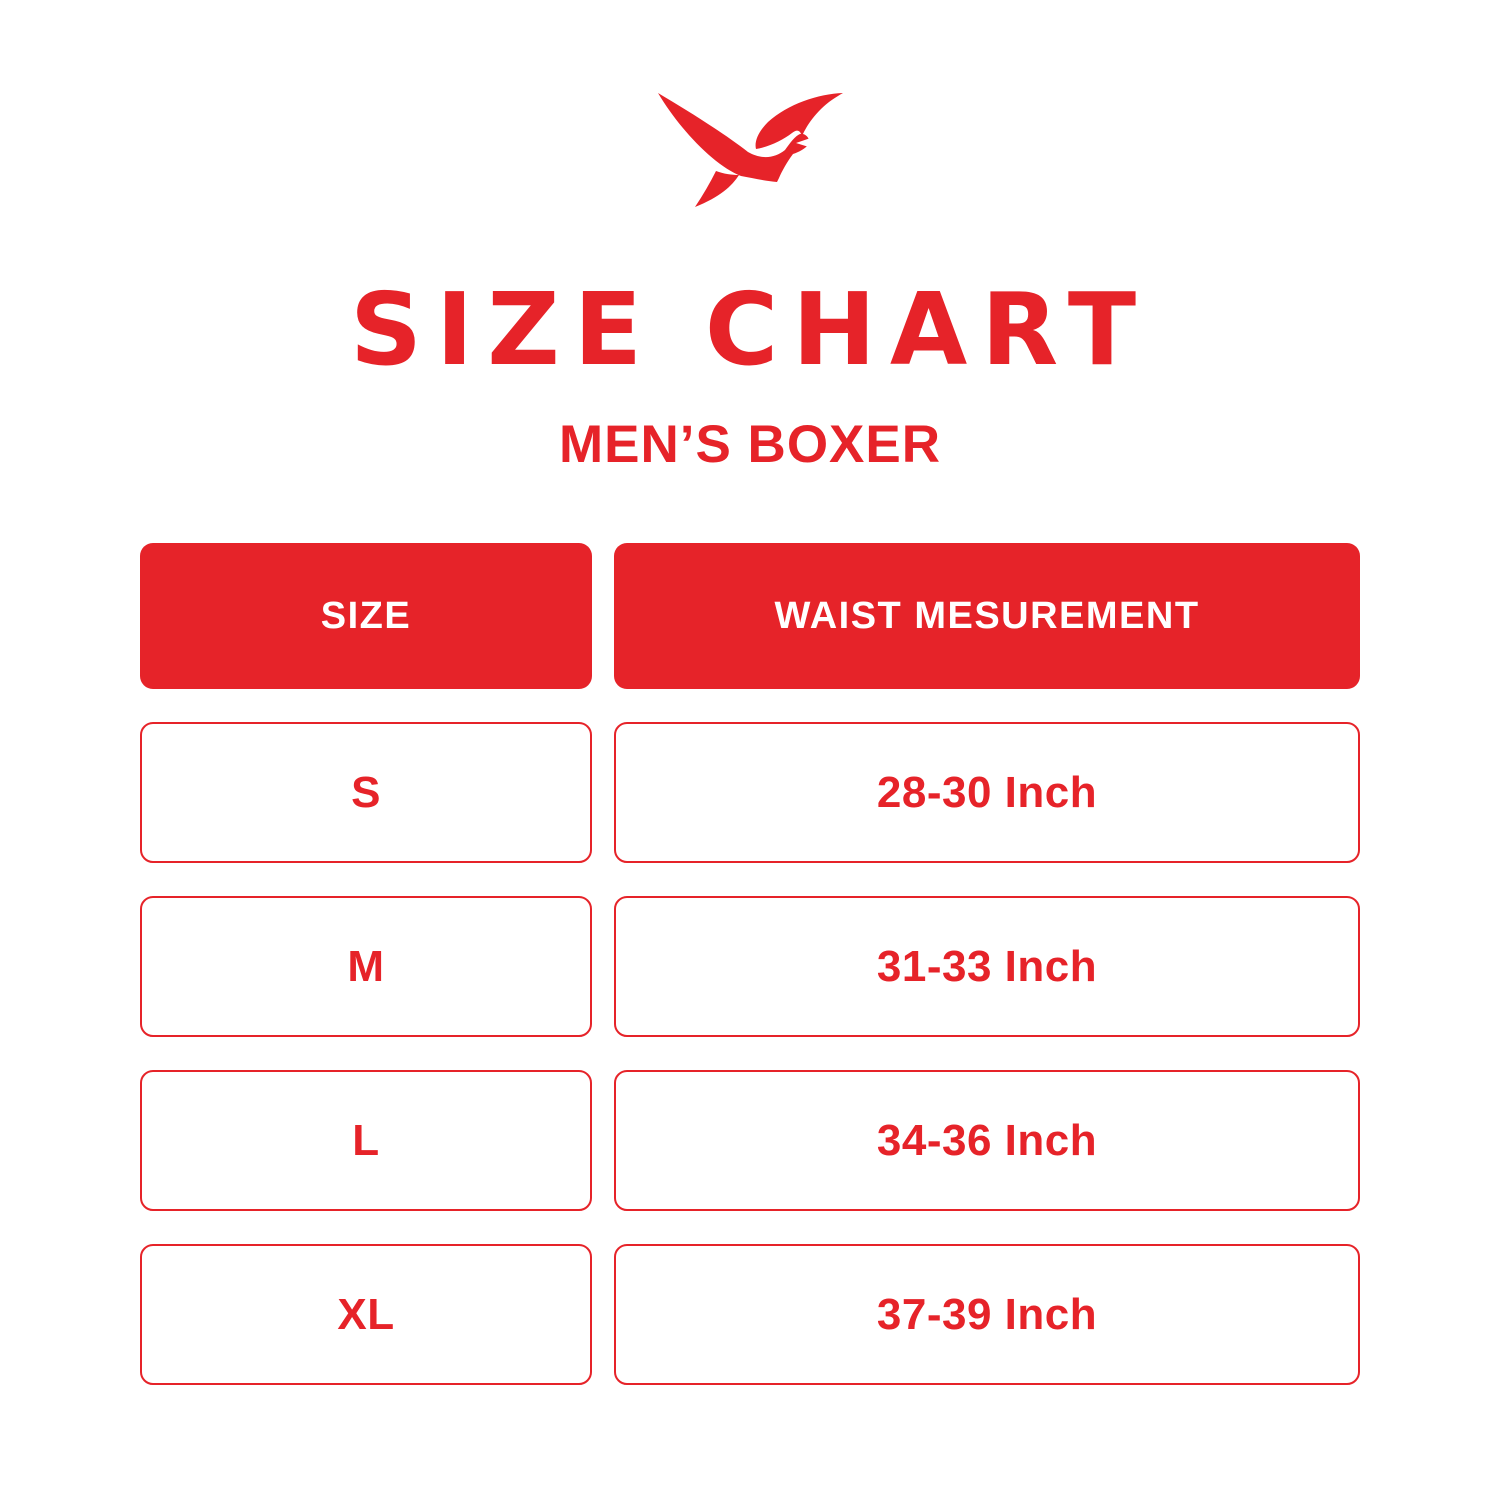 The height and width of the screenshot is (1500, 1500). What do you see at coordinates (987, 1314) in the screenshot?
I see `waist-cell-xl: 37-39 Inch` at bounding box center [987, 1314].